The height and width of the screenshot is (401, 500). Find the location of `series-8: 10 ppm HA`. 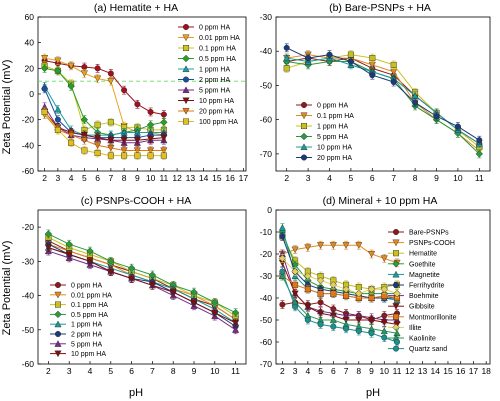

series-8: 10 ppm HA is located at coordinates (142, 300).